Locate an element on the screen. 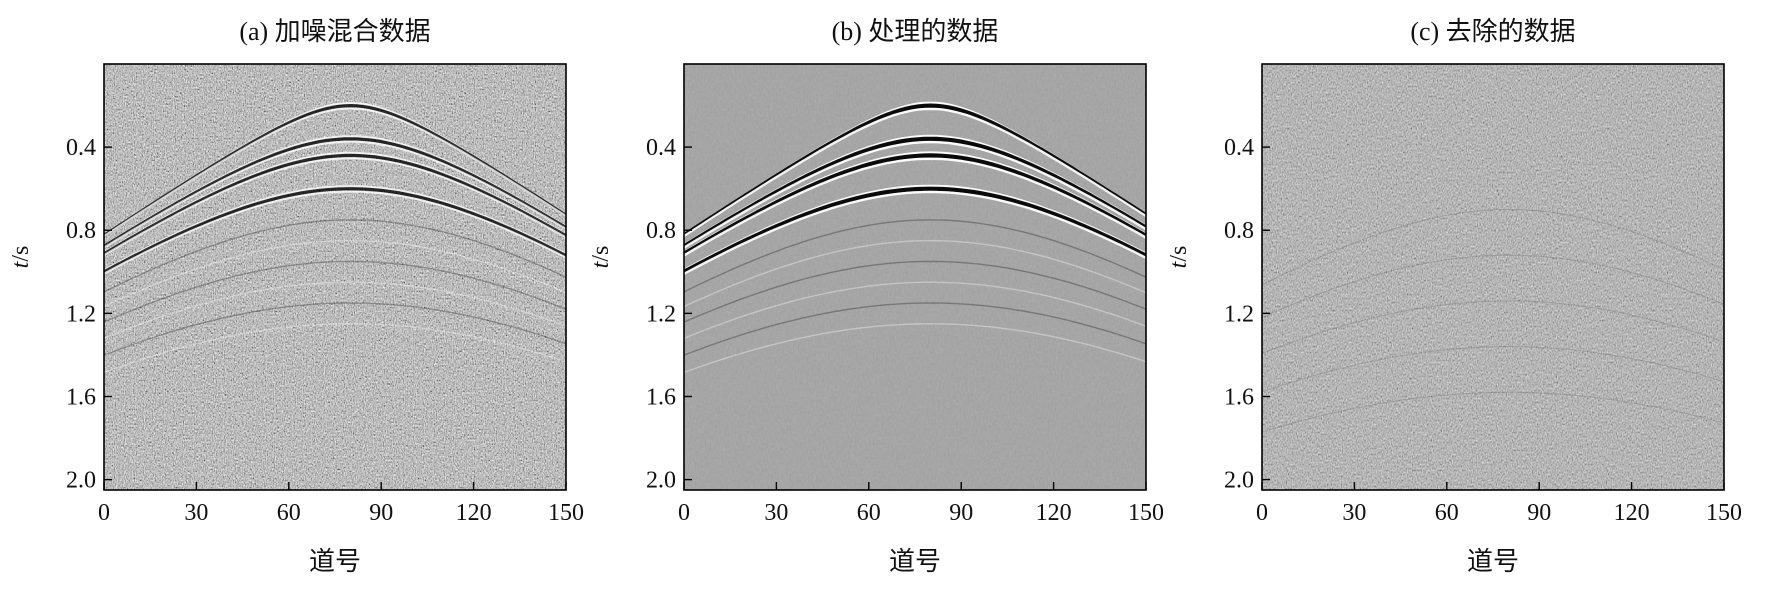 The height and width of the screenshot is (591, 1772). panel-title: (c) 去除的数据 is located at coordinates (1492, 31).